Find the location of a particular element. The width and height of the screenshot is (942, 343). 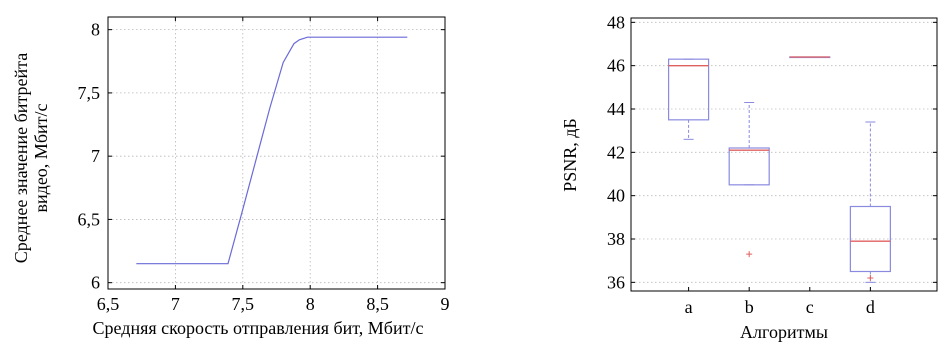

x-tick-label: 8,5 is located at coordinates (377, 304).